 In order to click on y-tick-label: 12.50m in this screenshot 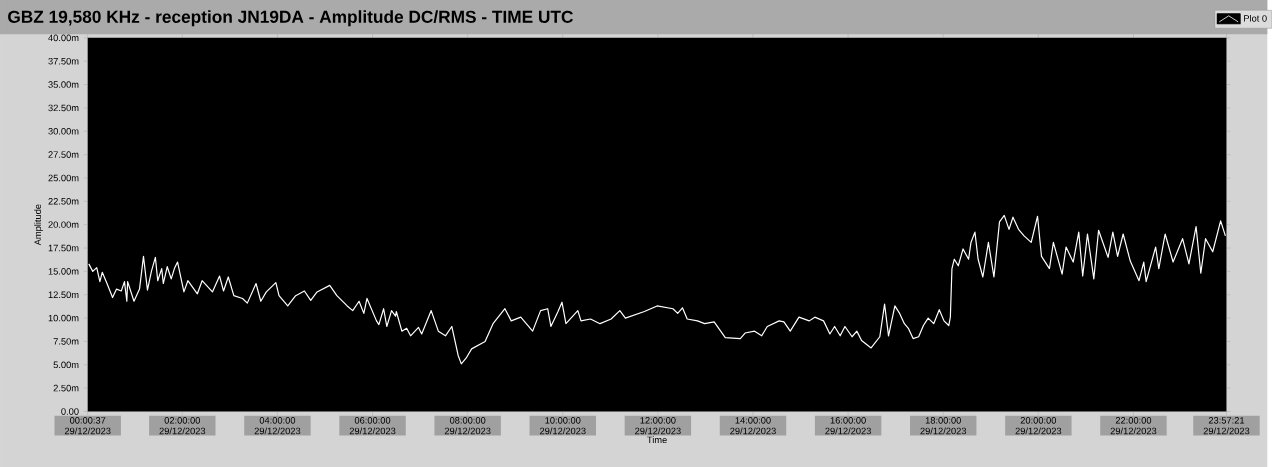, I will do `click(63, 294)`.